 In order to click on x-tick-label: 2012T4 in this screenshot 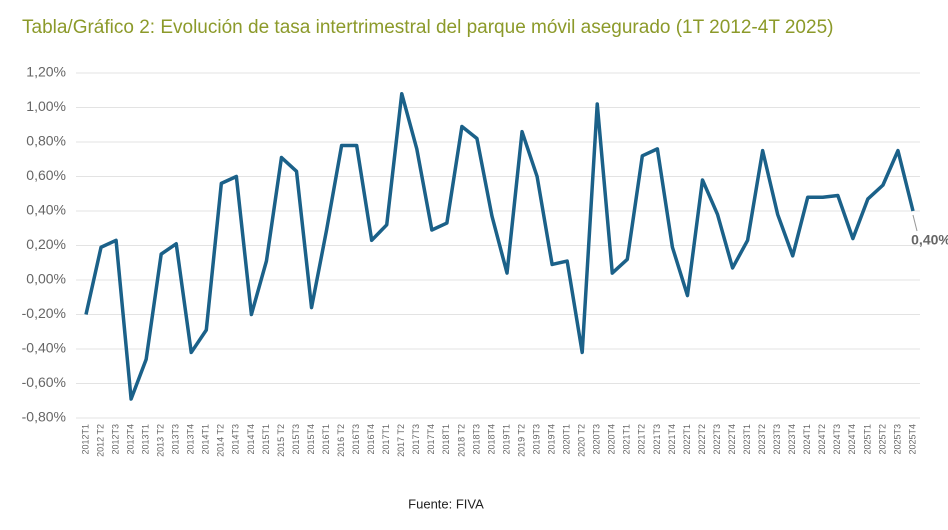, I will do `click(130, 439)`.